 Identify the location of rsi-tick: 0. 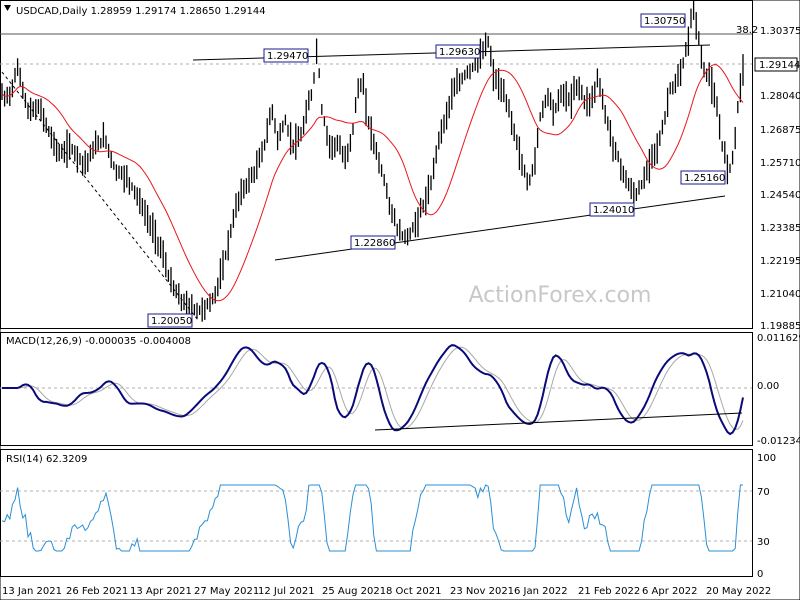
(760, 574).